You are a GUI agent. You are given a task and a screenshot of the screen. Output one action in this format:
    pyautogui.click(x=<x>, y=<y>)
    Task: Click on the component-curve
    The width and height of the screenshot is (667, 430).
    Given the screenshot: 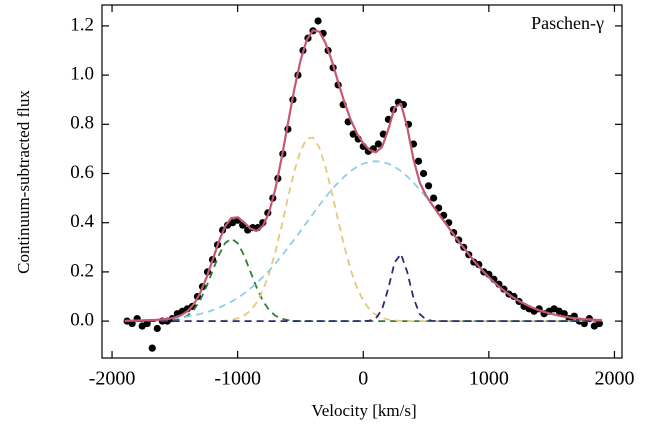 What is the action you would take?
    pyautogui.click(x=363, y=279)
    